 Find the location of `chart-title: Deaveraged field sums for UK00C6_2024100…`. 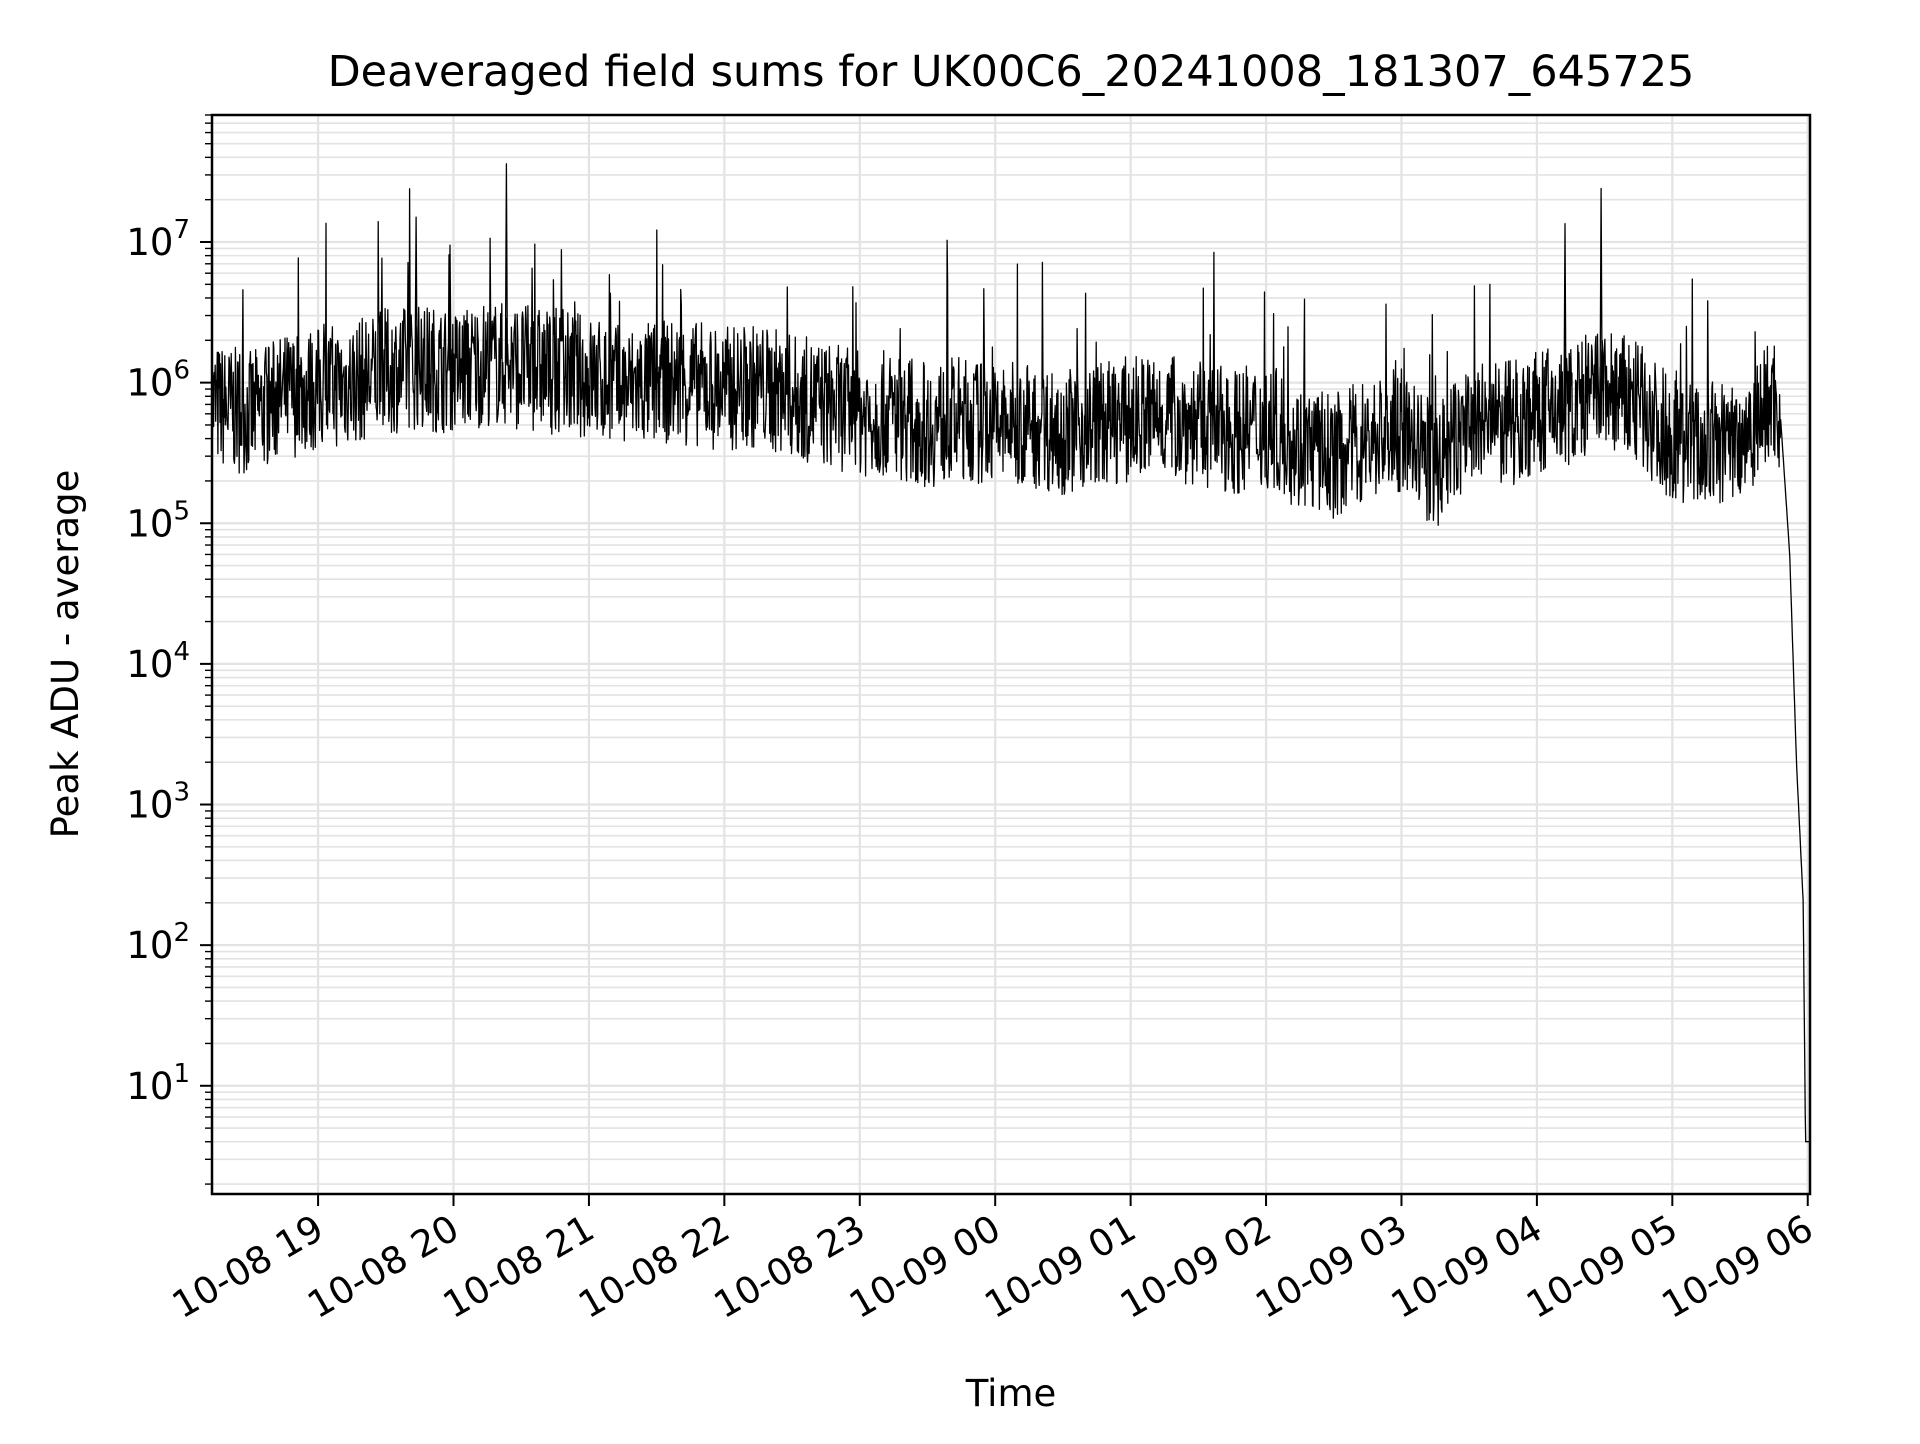

chart-title: Deaveraged field sums for UK00C6_2024100… is located at coordinates (1011, 72).